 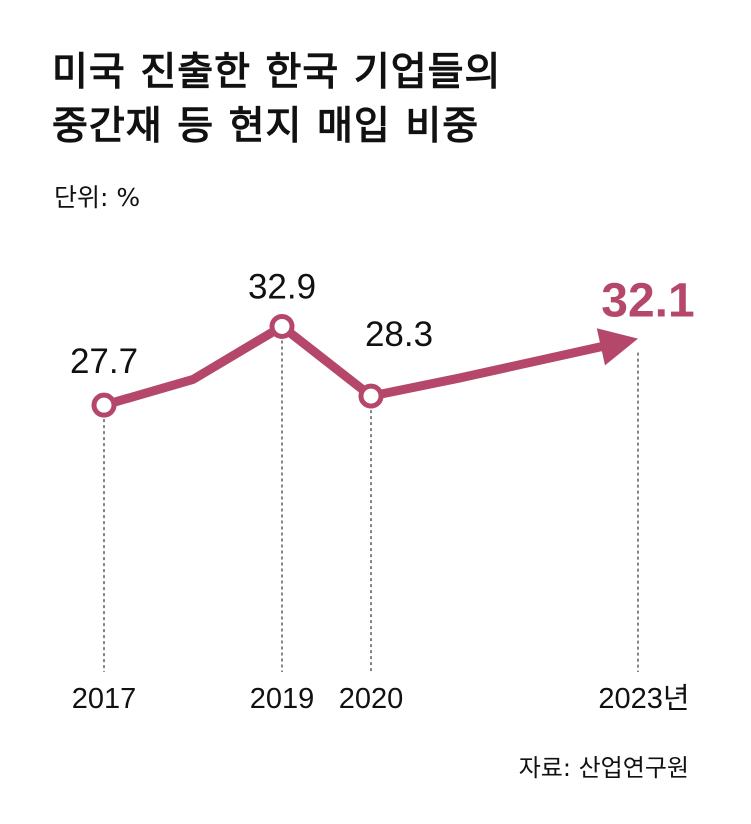 What do you see at coordinates (282, 286) in the screenshot?
I see `data-label-2019: 32.9` at bounding box center [282, 286].